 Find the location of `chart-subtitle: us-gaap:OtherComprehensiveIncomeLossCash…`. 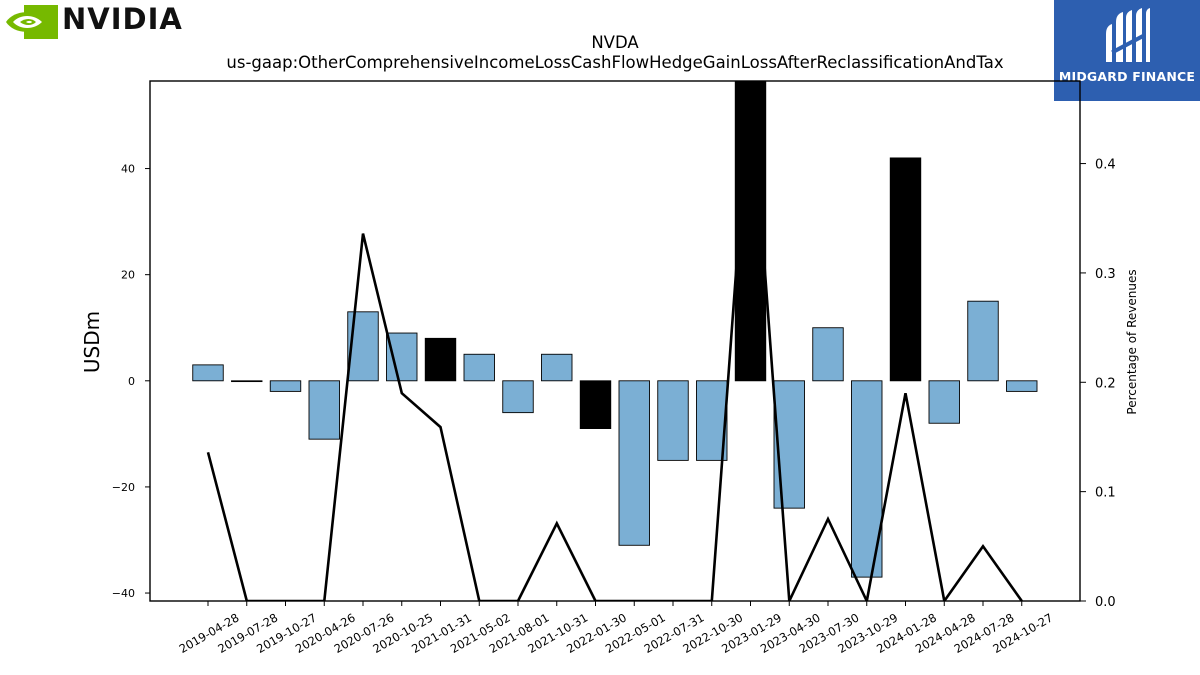

chart-subtitle: us-gaap:OtherComprehensiveIncomeLossCash… is located at coordinates (614, 62).